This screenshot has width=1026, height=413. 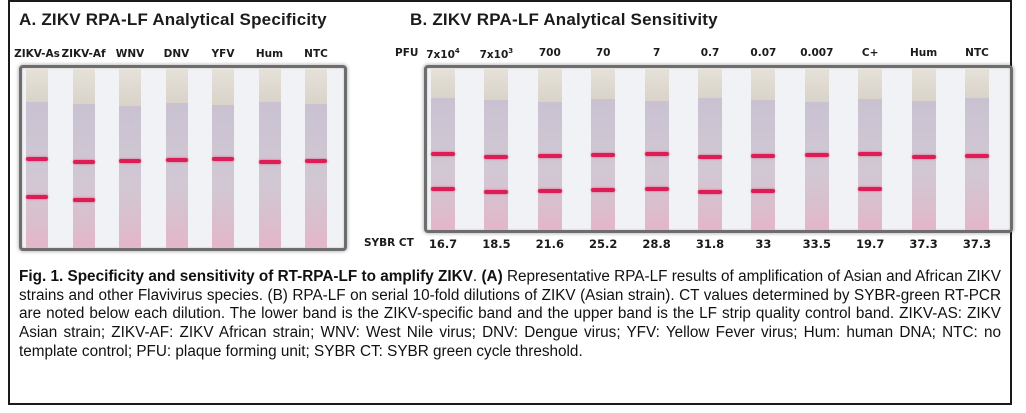 What do you see at coordinates (564, 19) in the screenshot?
I see `panel-b-title: B. ZIKV RPA-LF Analytical Sensitivity` at bounding box center [564, 19].